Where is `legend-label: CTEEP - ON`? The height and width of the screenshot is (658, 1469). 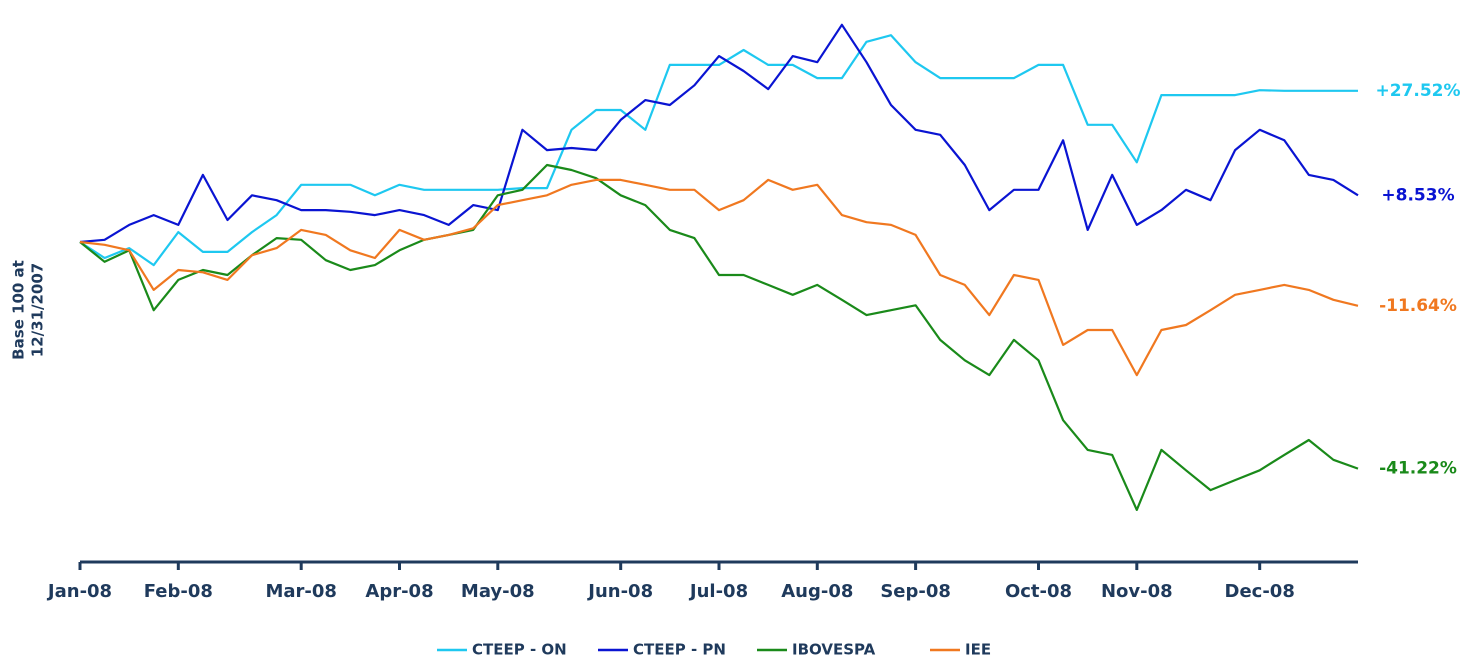 legend-label: CTEEP - ON is located at coordinates (519, 649).